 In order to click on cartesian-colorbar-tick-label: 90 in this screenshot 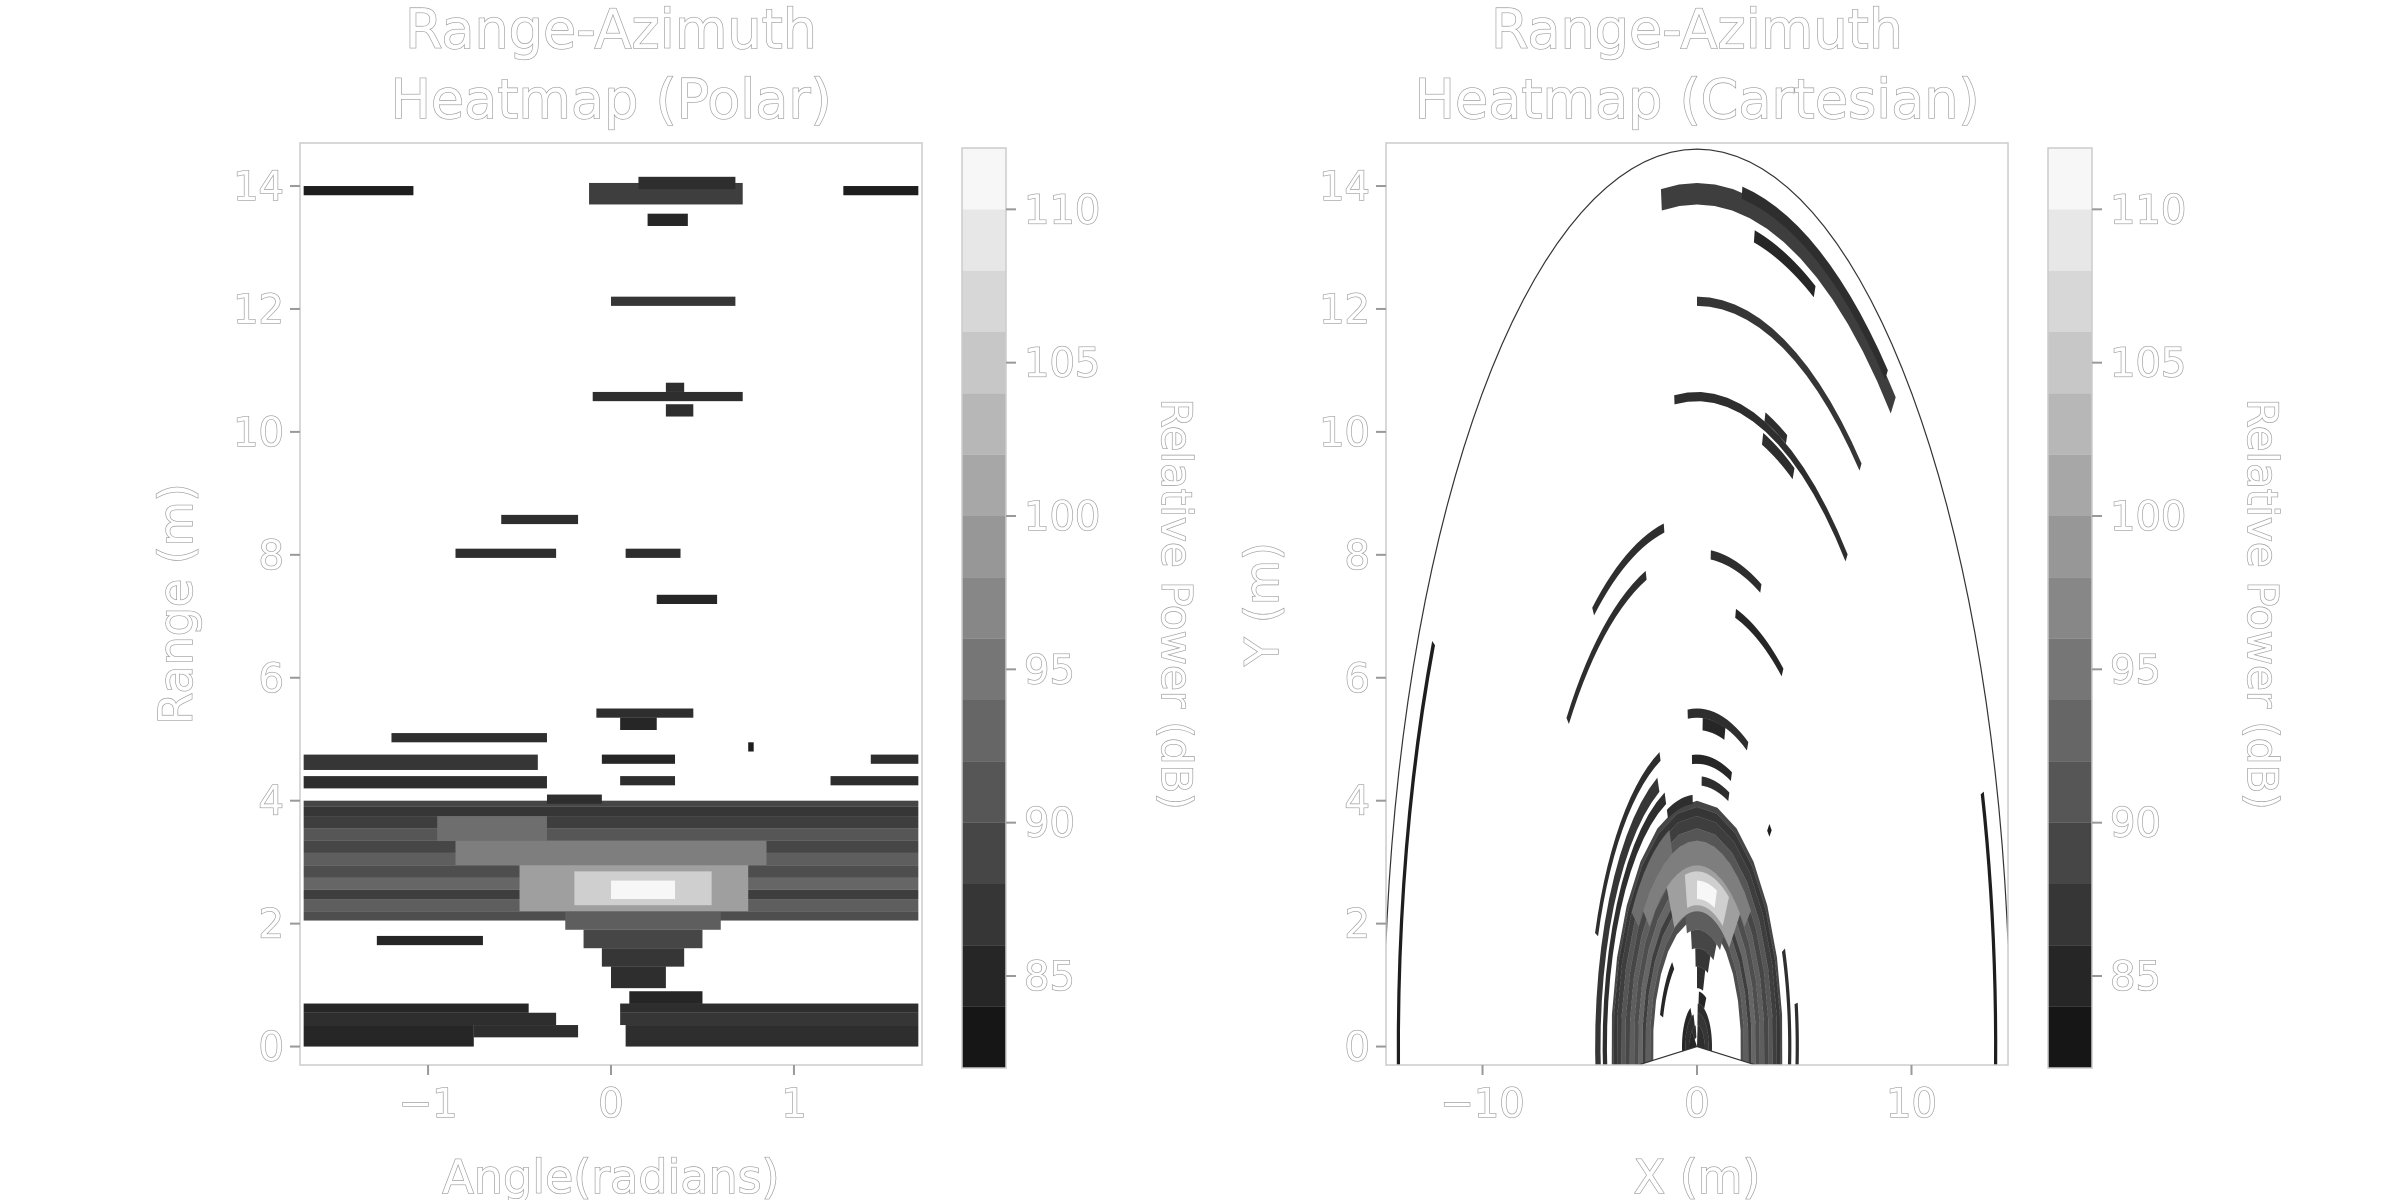, I will do `click(2135, 824)`.